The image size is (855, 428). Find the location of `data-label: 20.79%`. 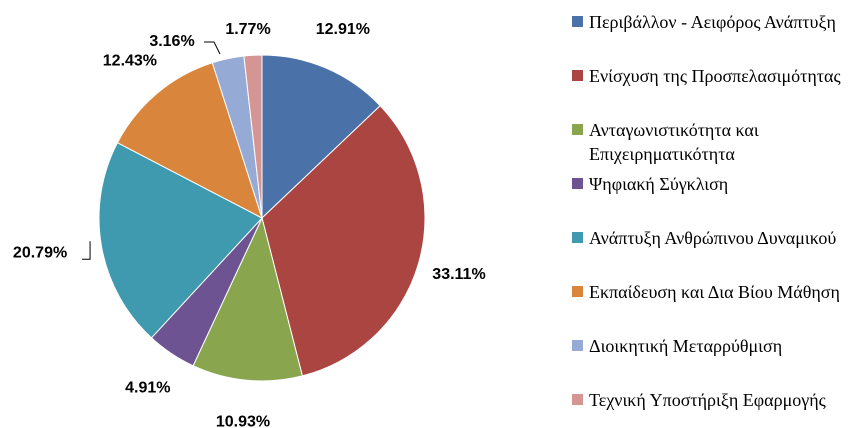

data-label: 20.79% is located at coordinates (40, 252).